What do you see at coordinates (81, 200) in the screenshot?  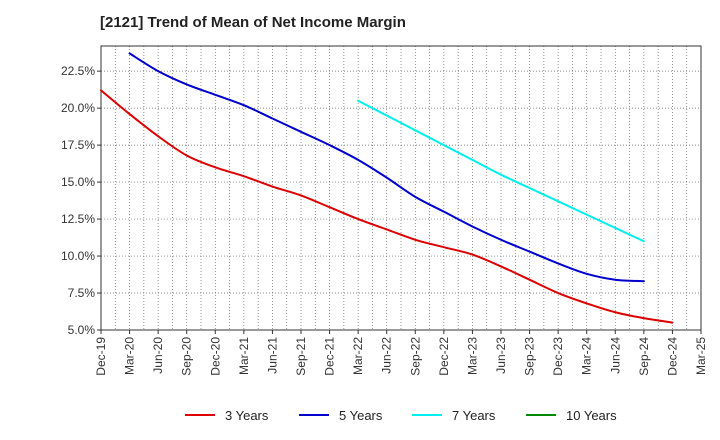 I see `y-axis: 5.0% 7.5% 10.0% 12.5% 15.0% 17.5% 20.0% 22.5%` at bounding box center [81, 200].